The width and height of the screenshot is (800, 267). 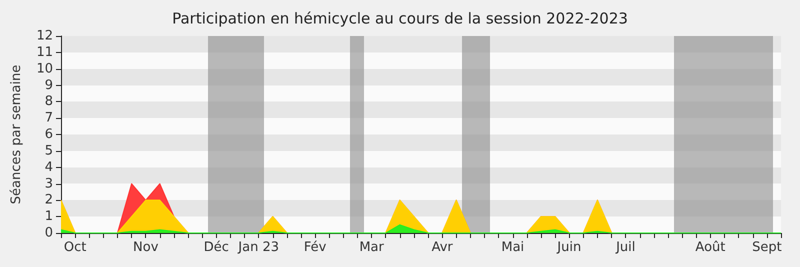 What do you see at coordinates (443, 247) in the screenshot?
I see `x-tick-label: Avr` at bounding box center [443, 247].